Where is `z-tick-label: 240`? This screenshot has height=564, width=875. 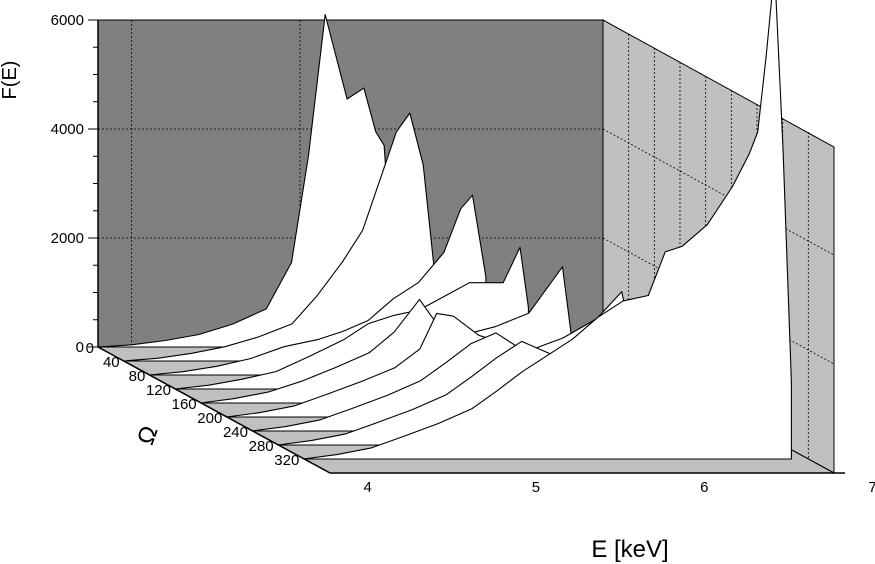 z-tick-label: 240 is located at coordinates (235, 432).